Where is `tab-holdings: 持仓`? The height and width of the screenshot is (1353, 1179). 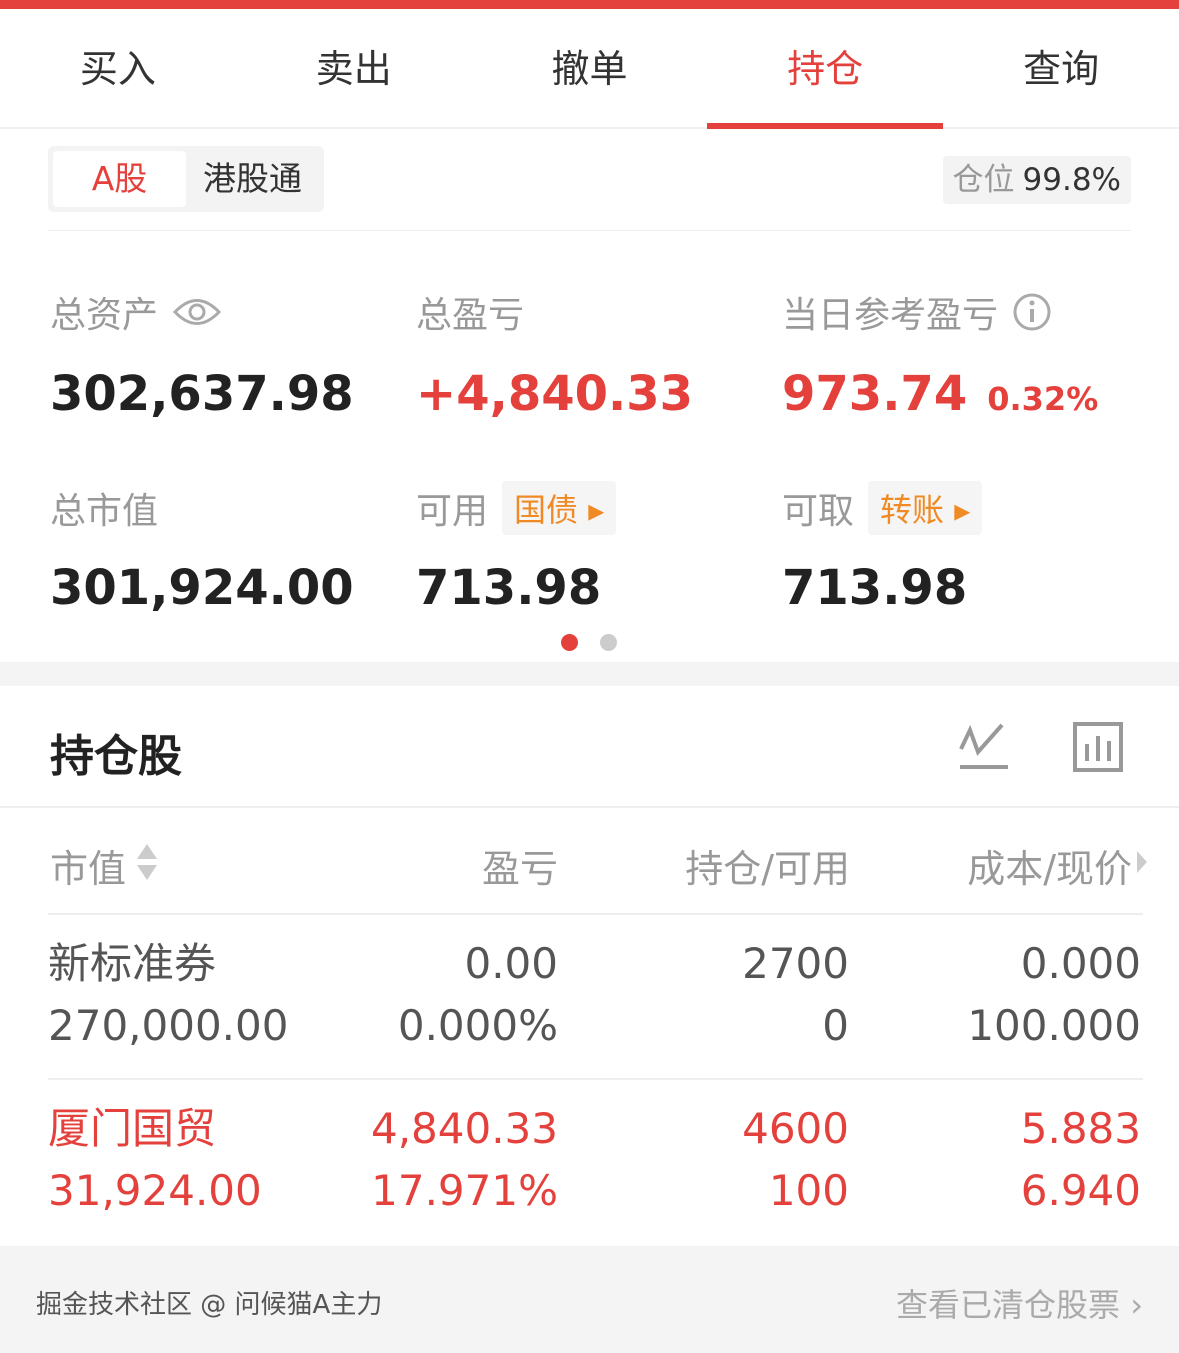
tab-holdings: 持仓 is located at coordinates (825, 69).